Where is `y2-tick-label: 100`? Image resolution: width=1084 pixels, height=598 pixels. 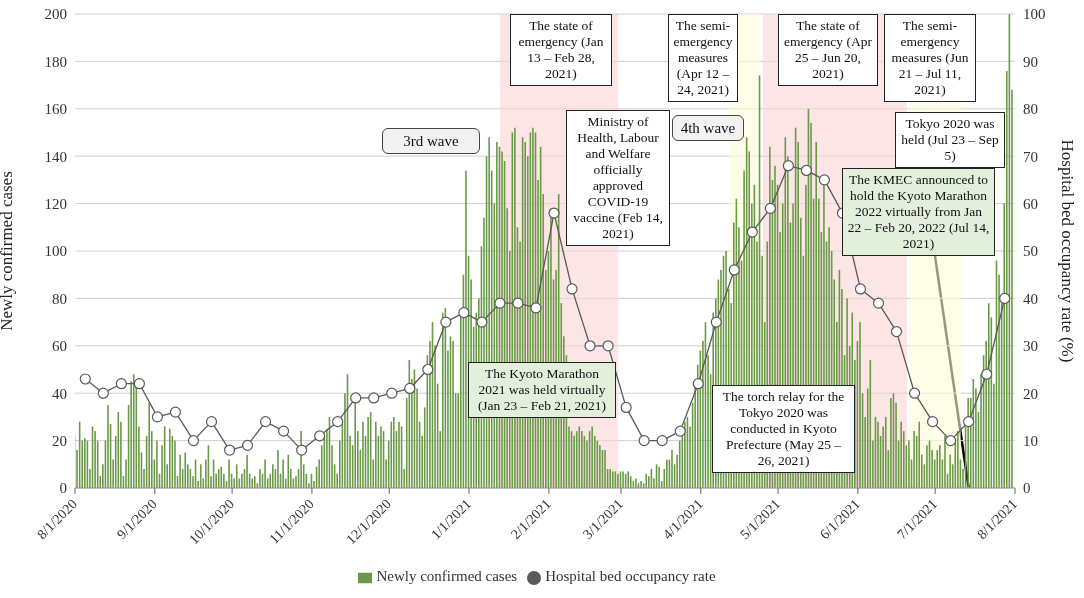 y2-tick-label: 100 is located at coordinates (1034, 14).